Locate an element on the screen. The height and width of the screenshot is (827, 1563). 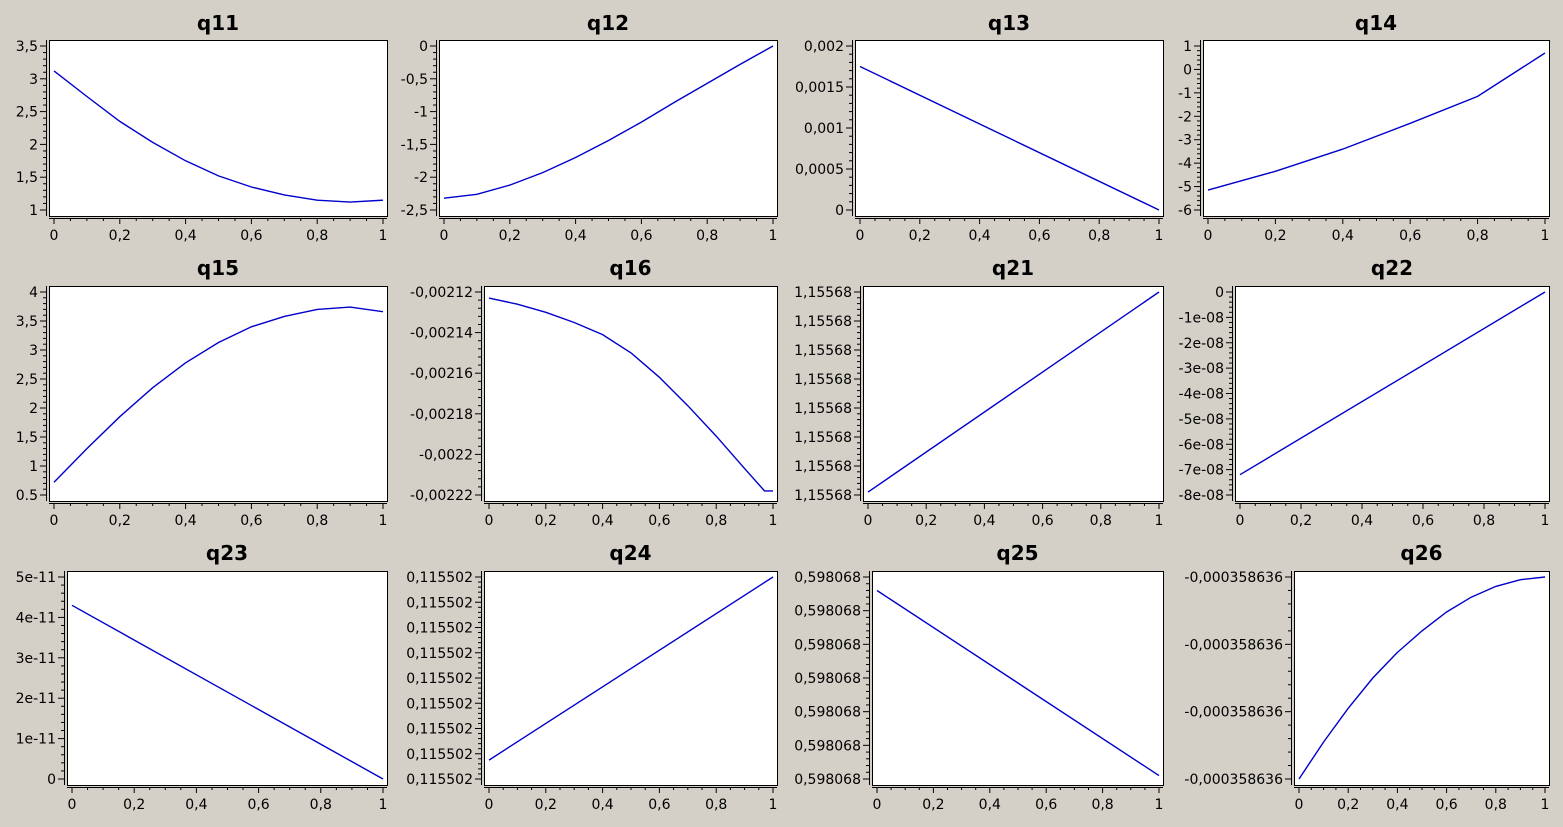
y-tick-label: -2,5 is located at coordinates (414, 211).